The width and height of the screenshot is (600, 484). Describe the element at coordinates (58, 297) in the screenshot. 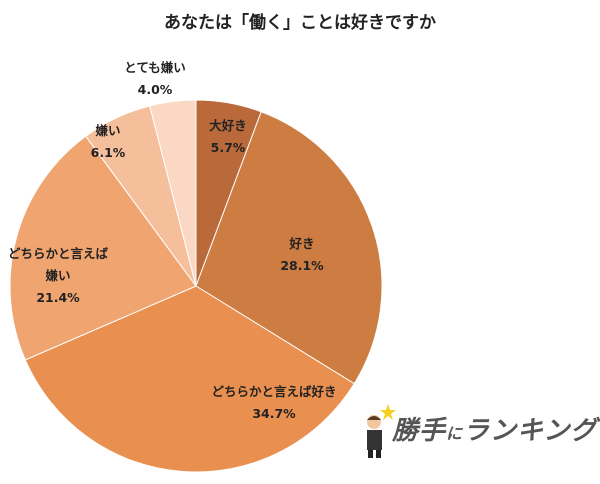

I see `data-label-value: 21.4%` at that location.